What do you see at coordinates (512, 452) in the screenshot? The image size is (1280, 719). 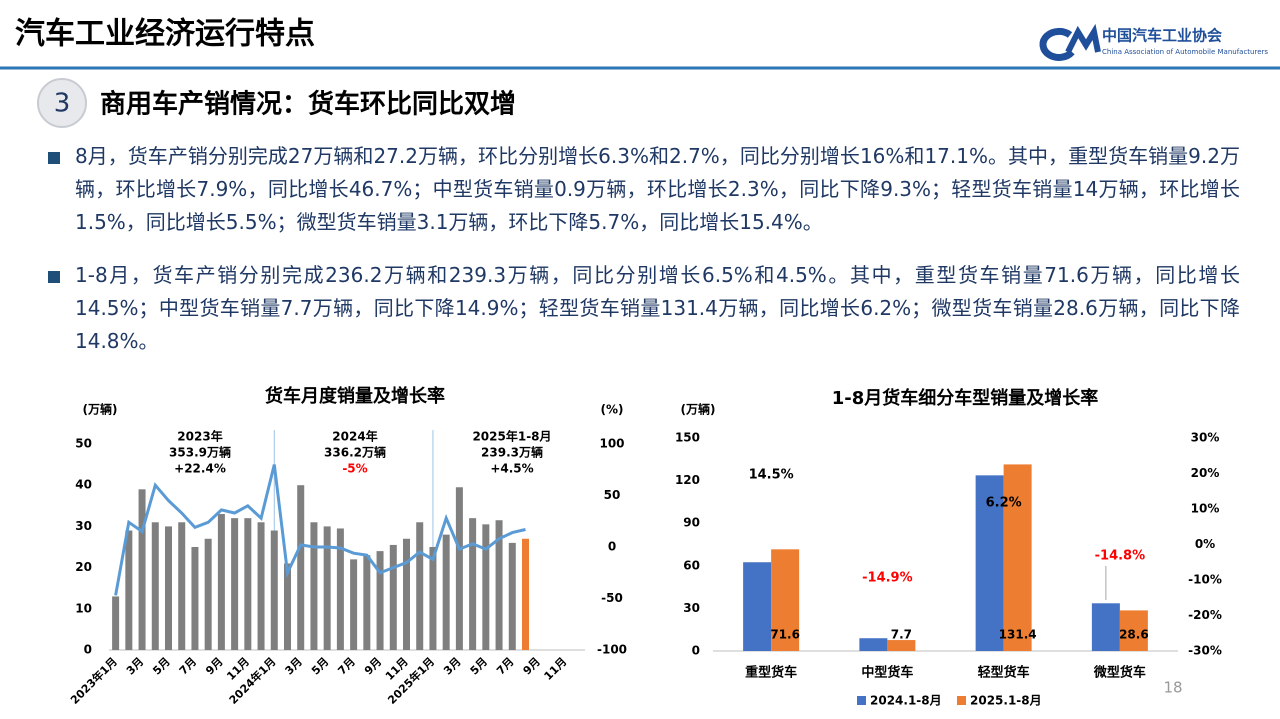 I see `annotation-volume: 239.3万辆` at bounding box center [512, 452].